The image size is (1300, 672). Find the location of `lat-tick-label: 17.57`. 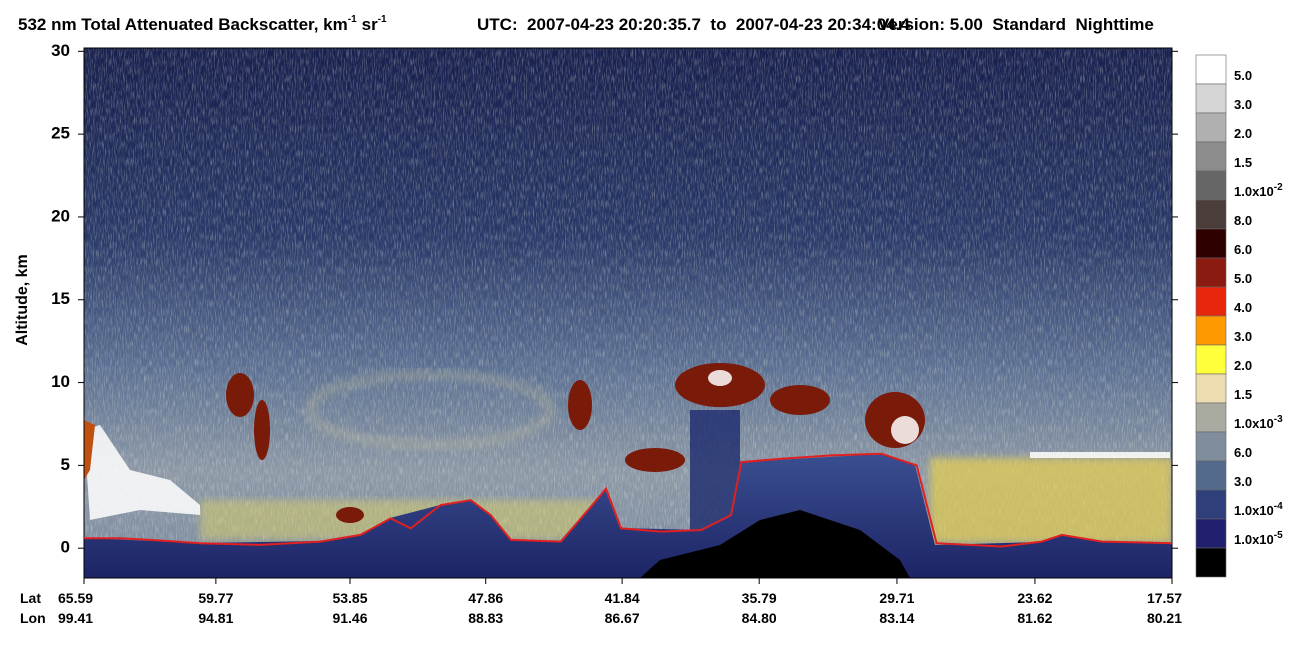

lat-tick-label: 17.57 is located at coordinates (1164, 598).